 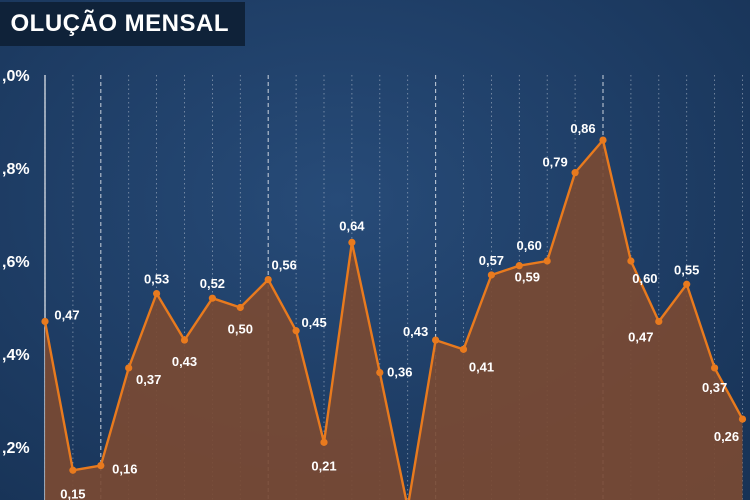 I want to click on chart-title: OLUÇÃO MENSAL, so click(x=119, y=23).